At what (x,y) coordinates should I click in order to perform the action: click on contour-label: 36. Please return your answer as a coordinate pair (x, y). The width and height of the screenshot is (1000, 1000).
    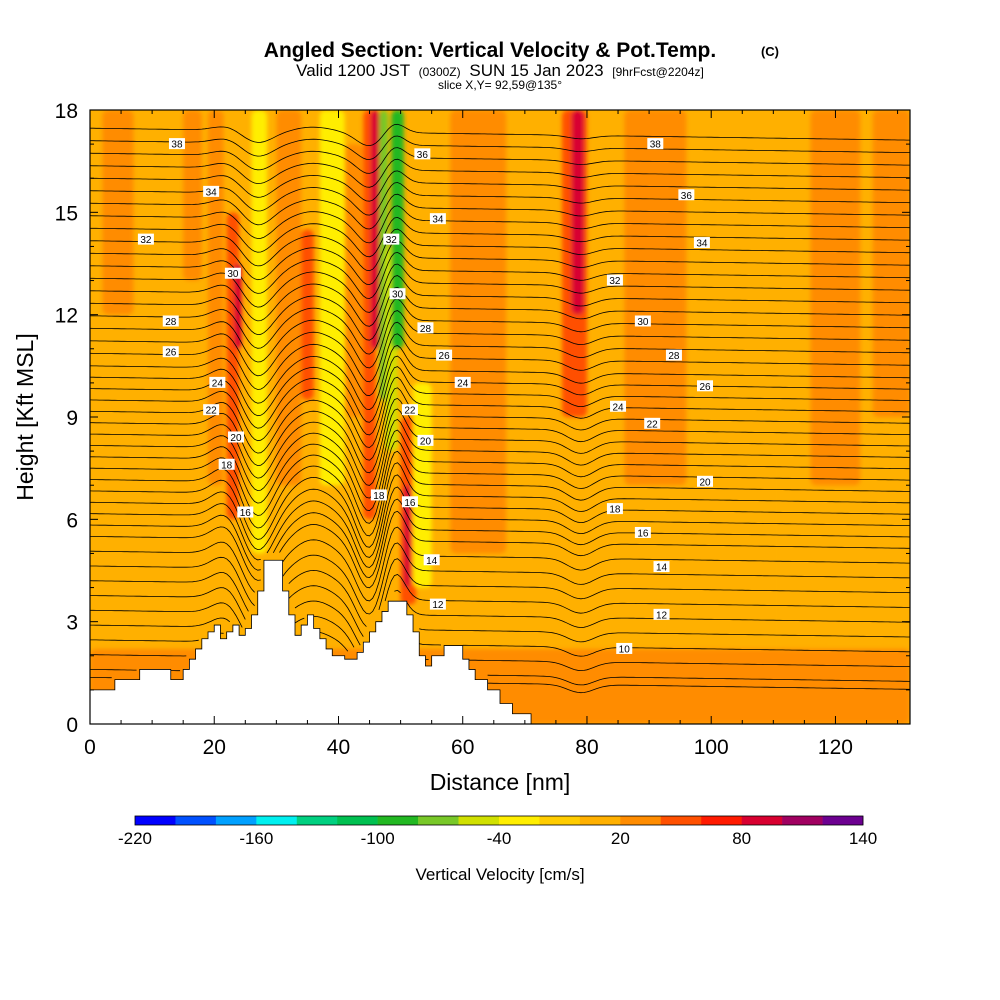
    Looking at the image, I should click on (422, 154).